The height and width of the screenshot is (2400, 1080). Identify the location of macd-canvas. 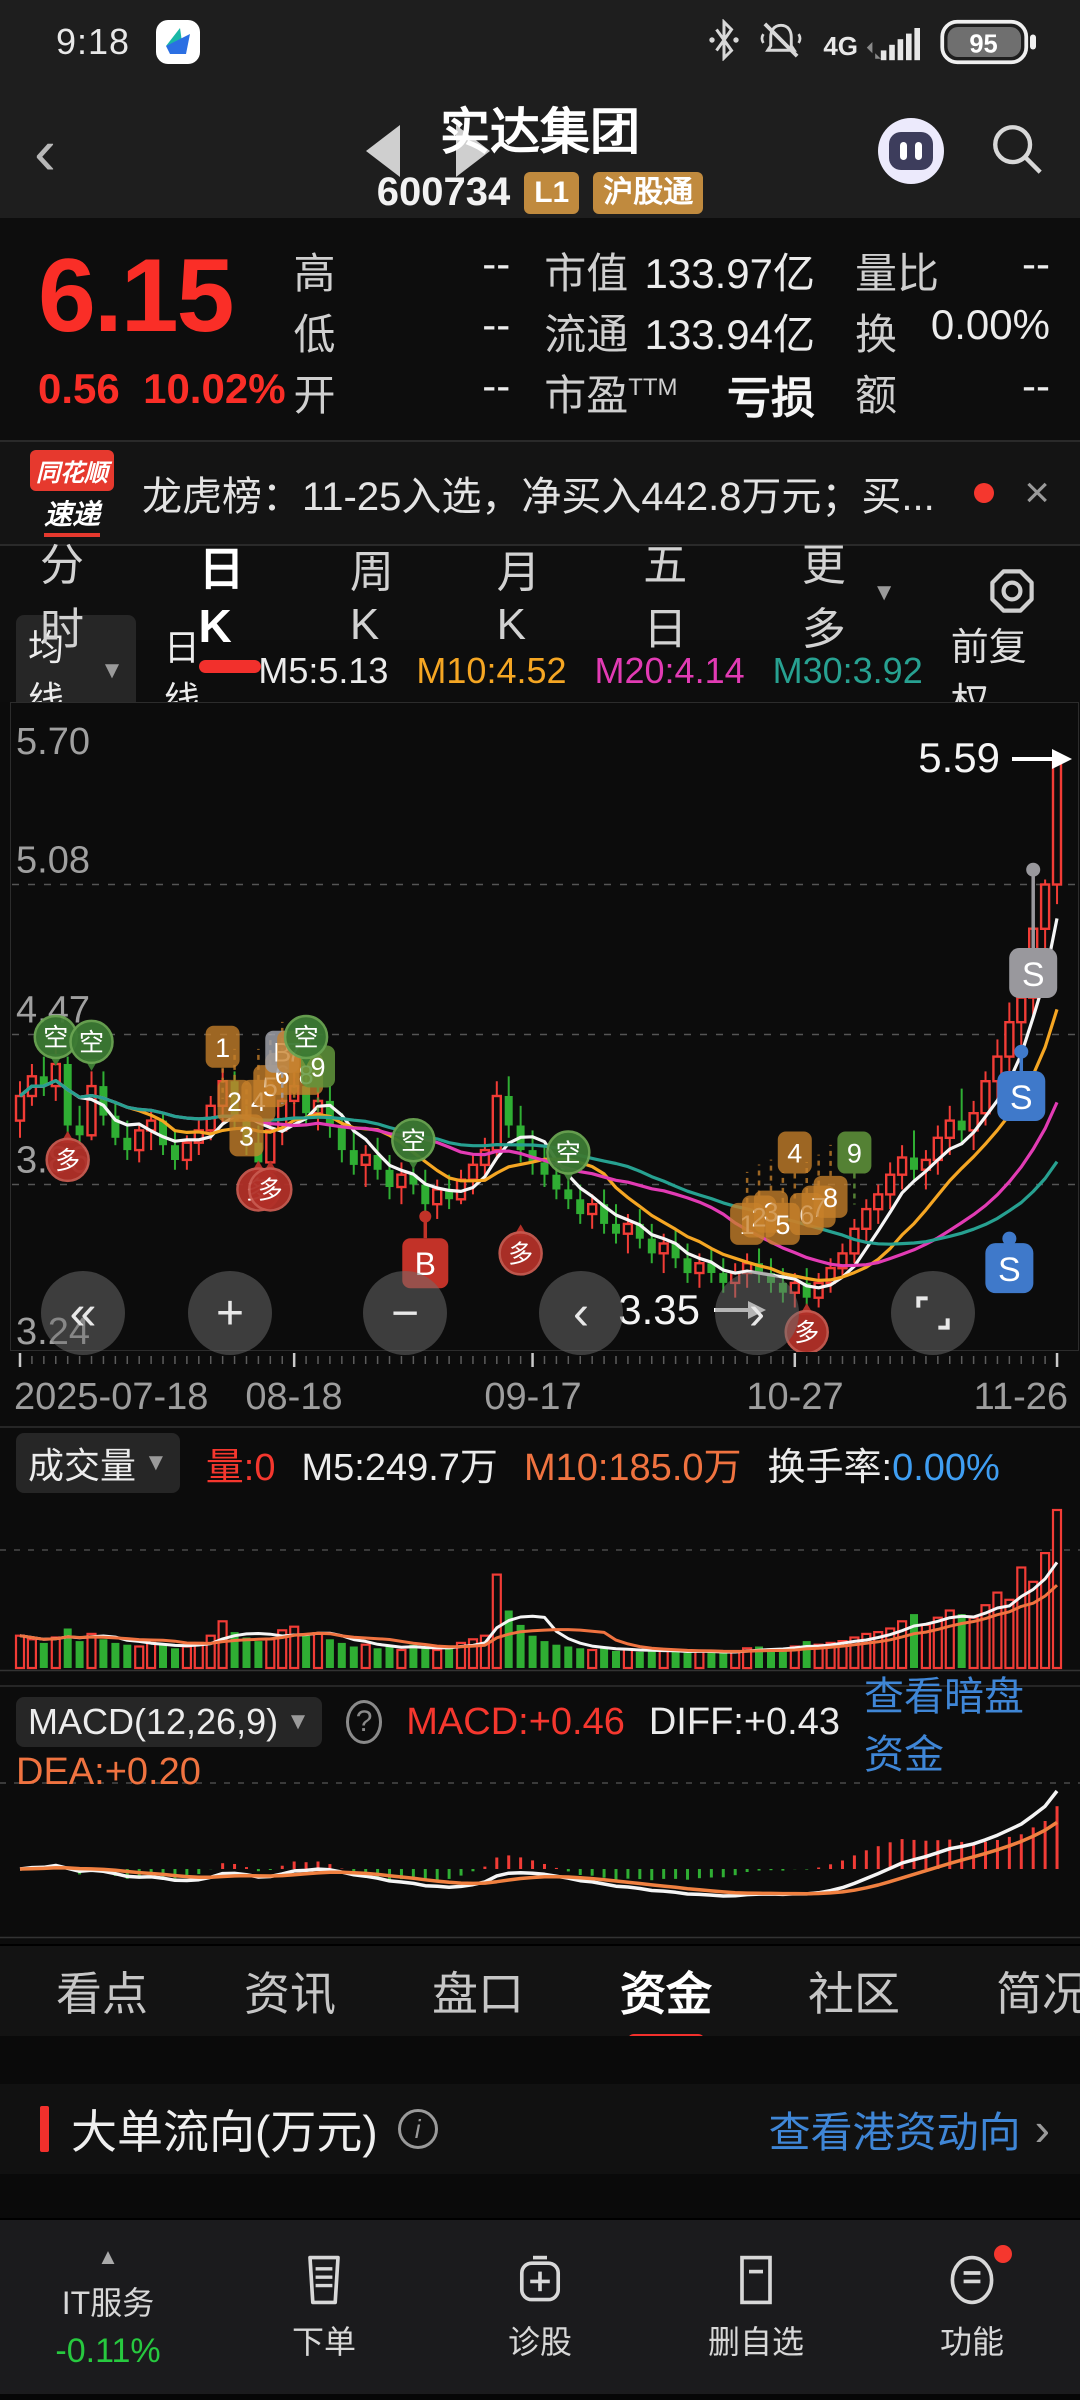
(540, 1844).